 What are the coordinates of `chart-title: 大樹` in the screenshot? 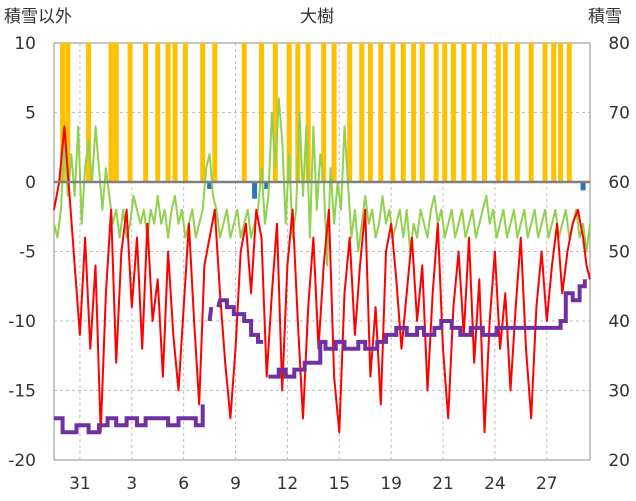 It's located at (317, 17).